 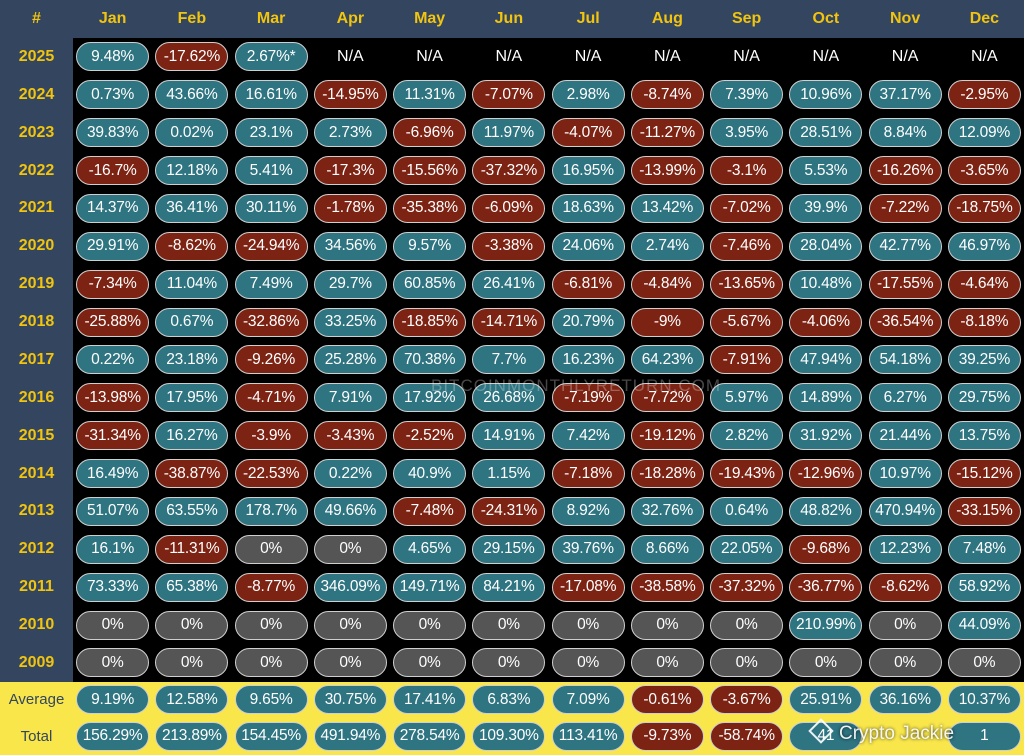 What do you see at coordinates (509, 132) in the screenshot?
I see `heatmap-cell: 11.97%` at bounding box center [509, 132].